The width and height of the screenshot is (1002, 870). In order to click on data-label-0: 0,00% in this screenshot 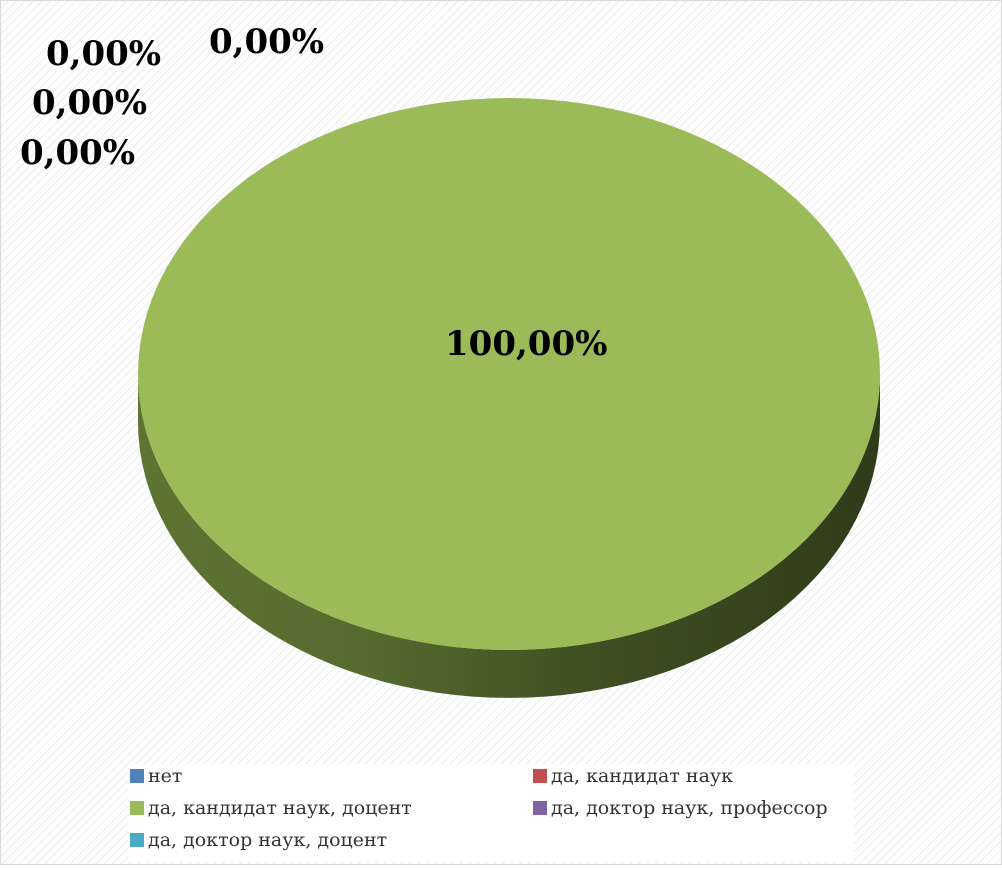, I will do `click(103, 54)`.